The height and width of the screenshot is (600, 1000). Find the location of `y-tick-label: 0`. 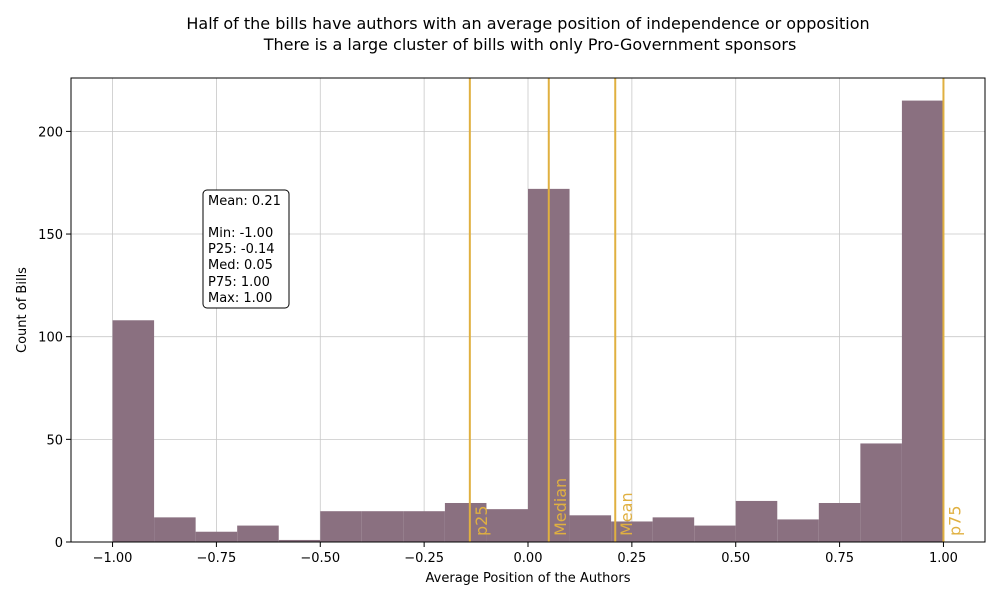

y-tick-label: 0 is located at coordinates (59, 543).